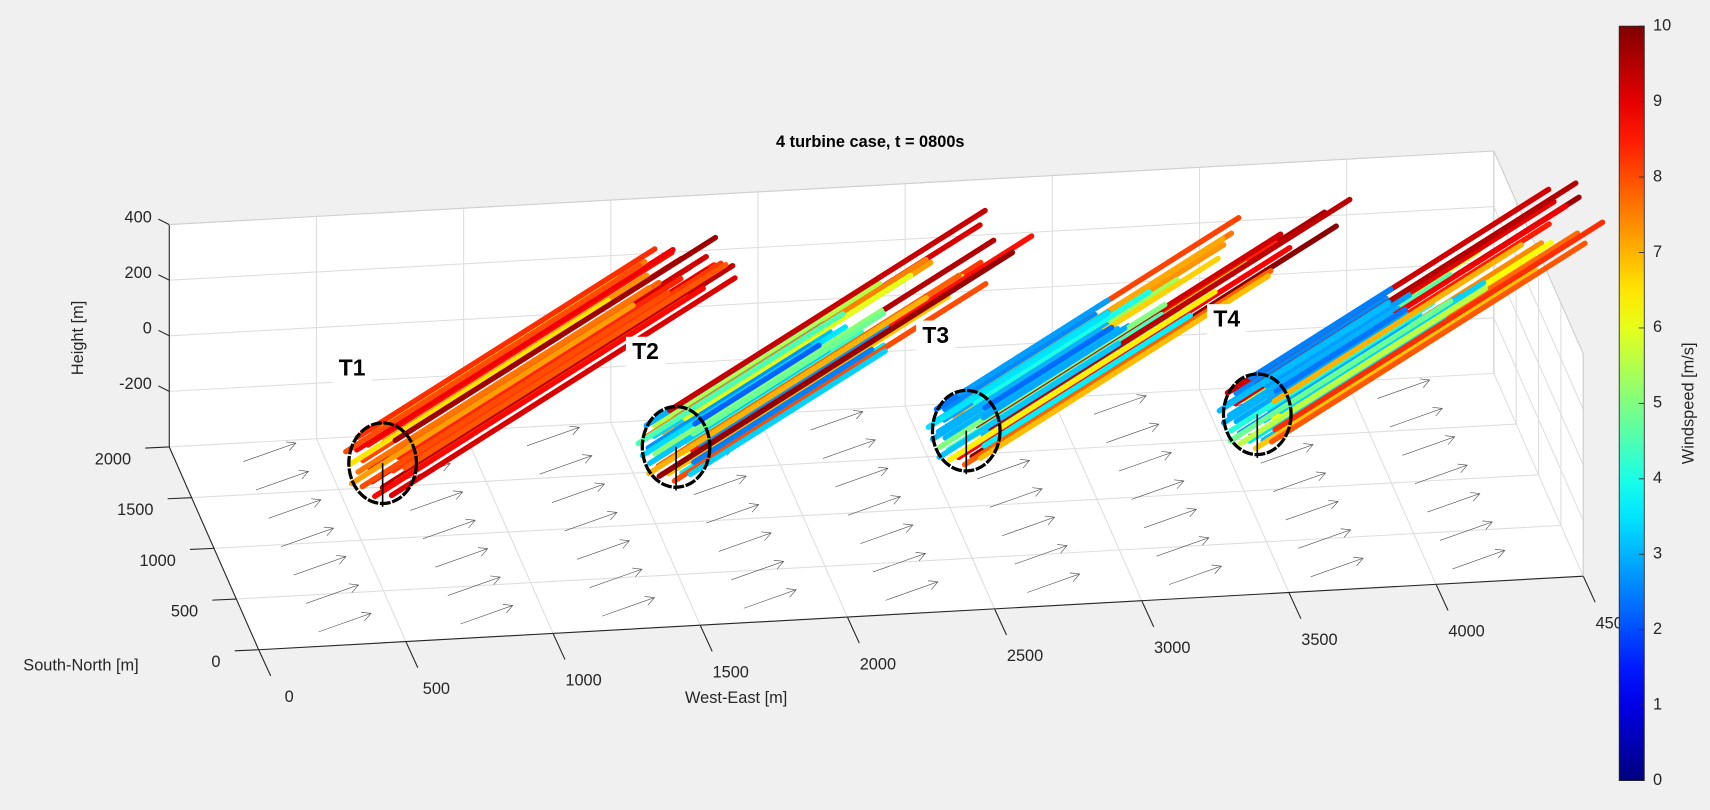 The image size is (1710, 810). Describe the element at coordinates (831, 243) in the screenshot. I see `grid-line` at that location.